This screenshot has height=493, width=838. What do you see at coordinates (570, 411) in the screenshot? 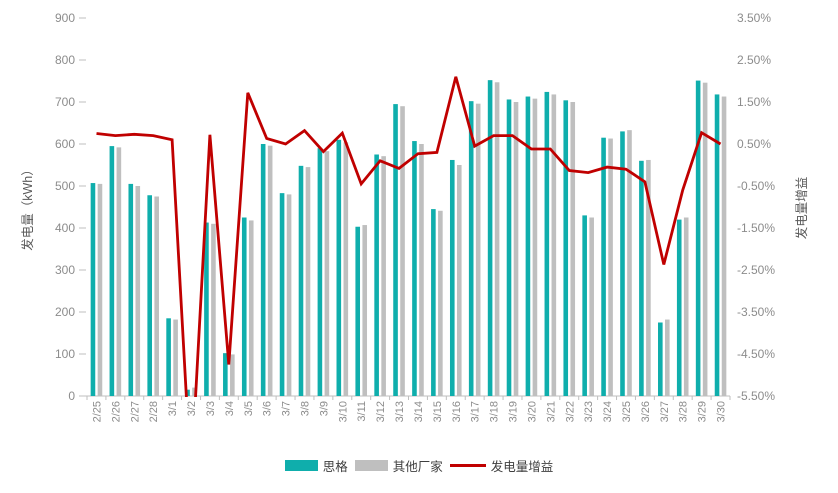
I see `x-tick-label: 3/22` at bounding box center [570, 411].